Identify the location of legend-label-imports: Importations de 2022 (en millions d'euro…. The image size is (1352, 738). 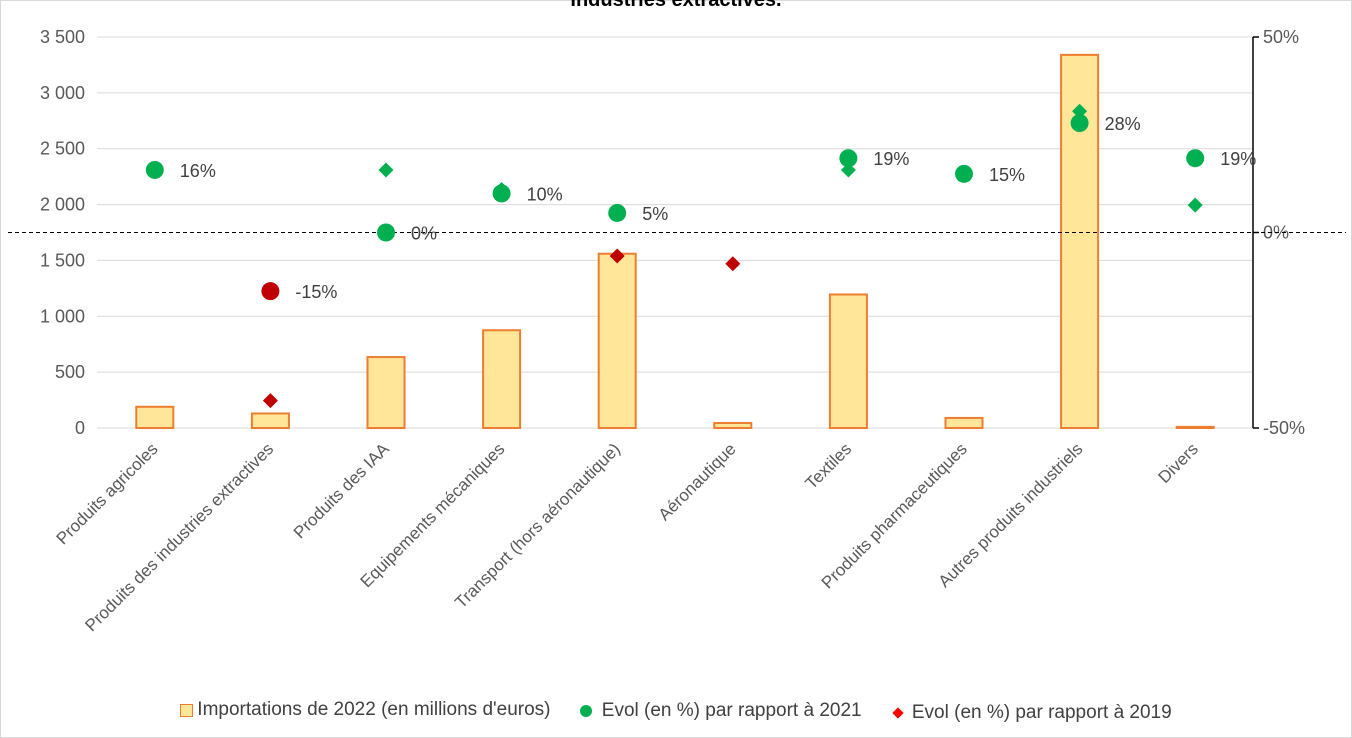
(374, 709).